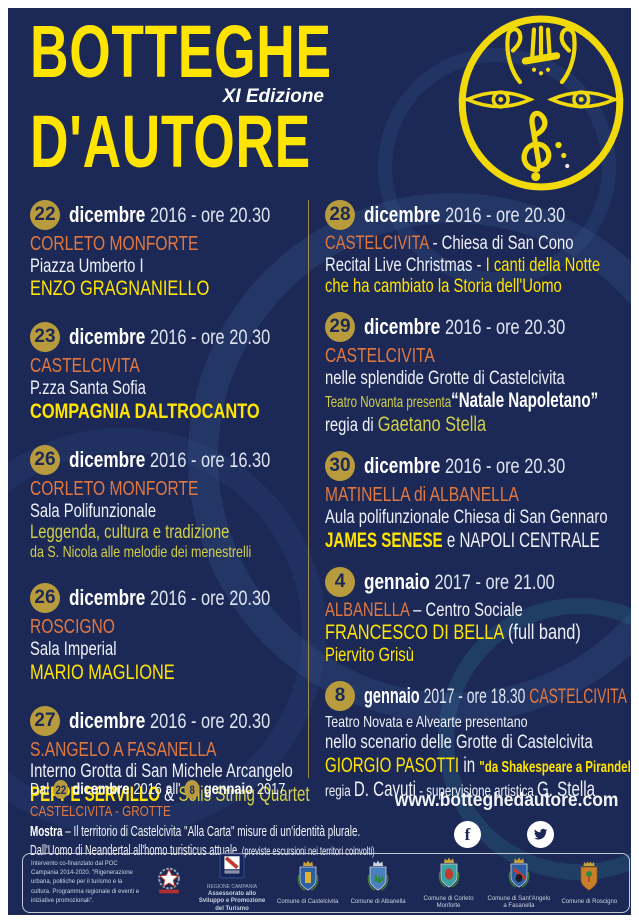  I want to click on date-badge: 4, so click(340, 581).